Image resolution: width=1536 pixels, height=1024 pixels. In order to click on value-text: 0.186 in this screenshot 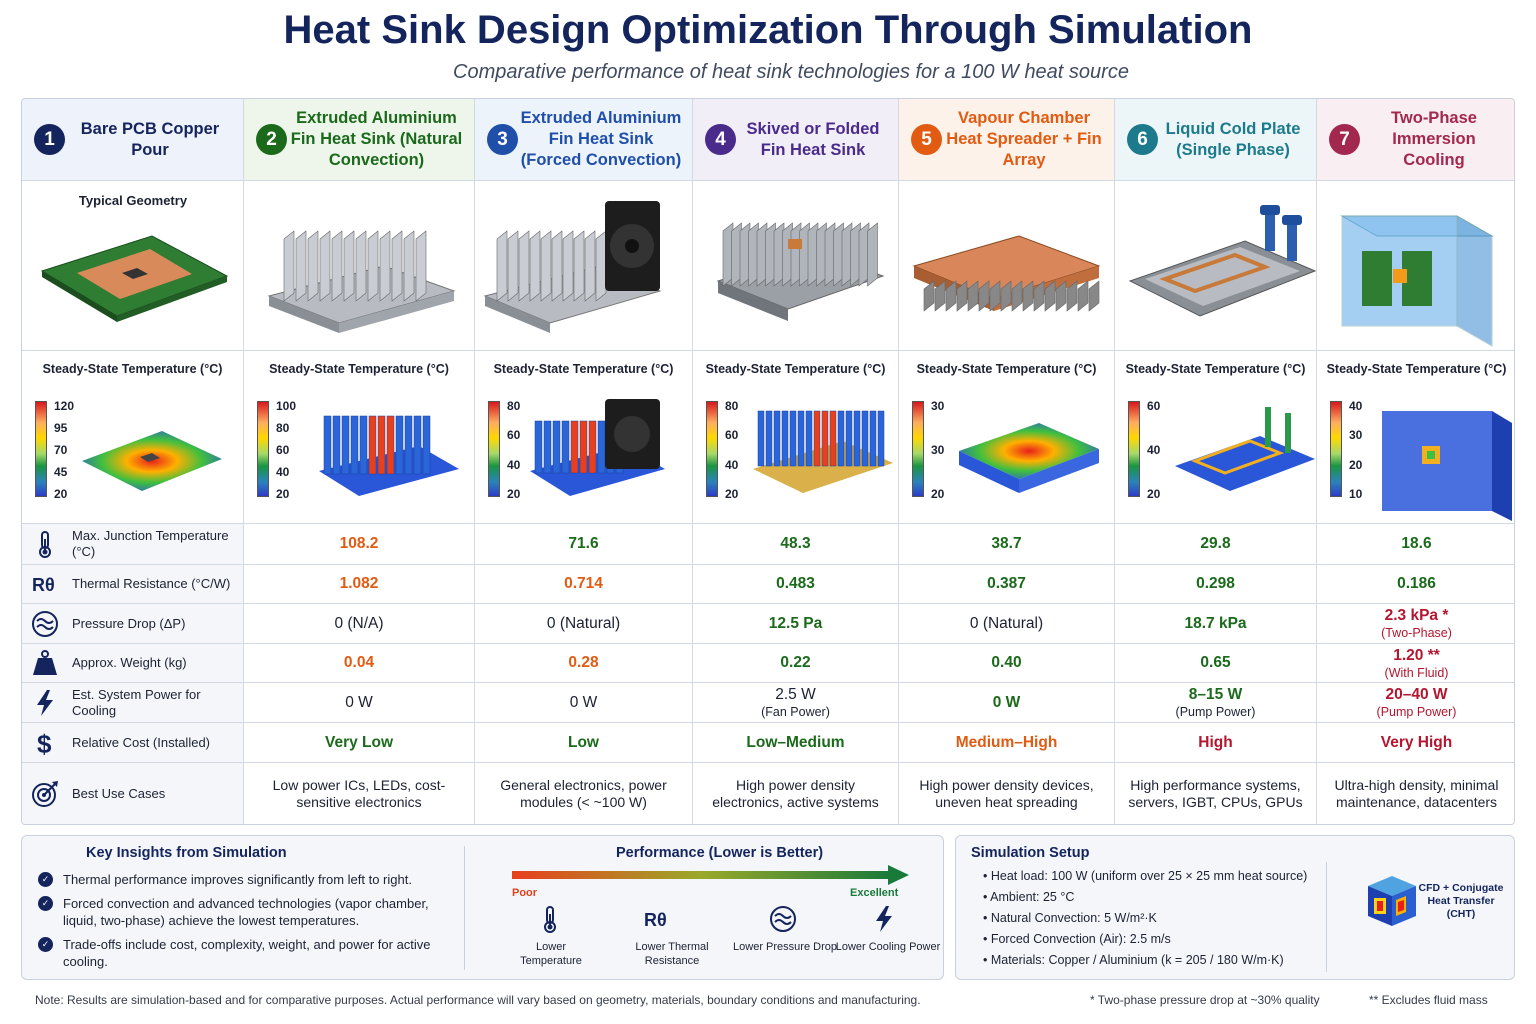, I will do `click(1416, 583)`.